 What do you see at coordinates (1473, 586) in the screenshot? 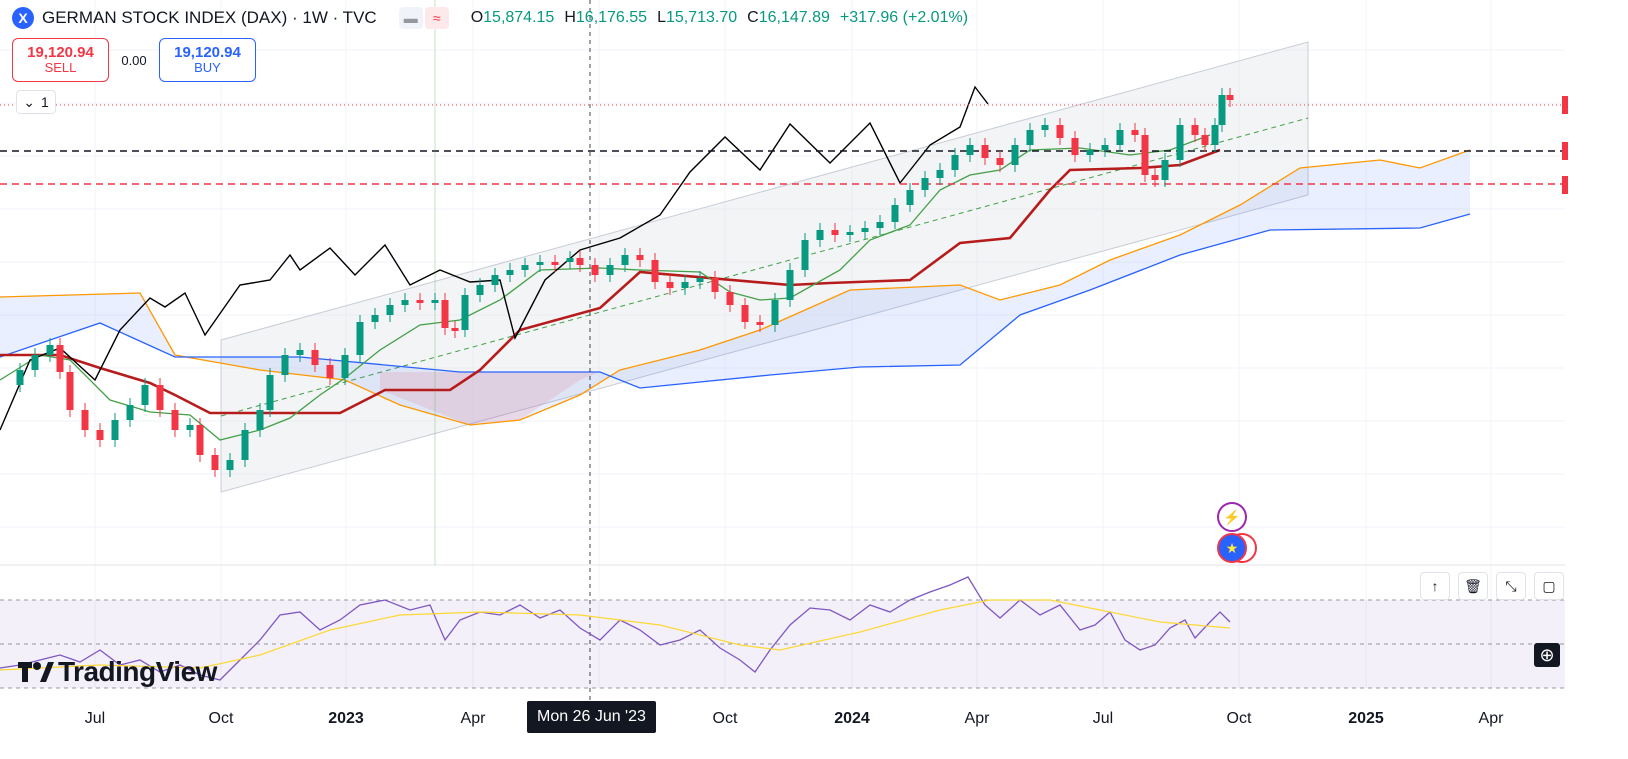
I see `trash-icon: 🗑` at bounding box center [1473, 586].